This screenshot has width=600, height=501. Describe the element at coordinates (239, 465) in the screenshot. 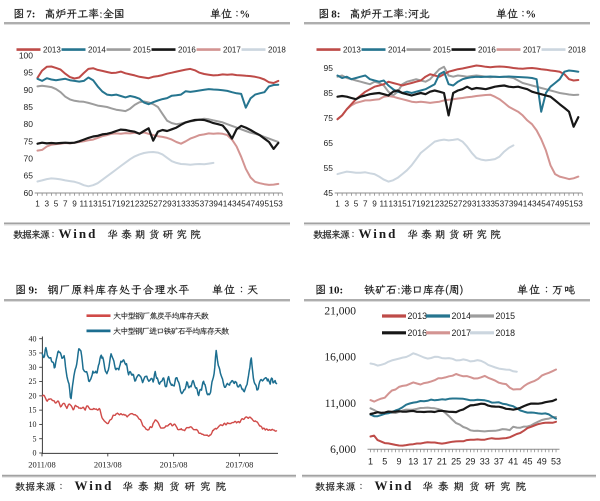

I see `svg-text: 2017/08` at that location.